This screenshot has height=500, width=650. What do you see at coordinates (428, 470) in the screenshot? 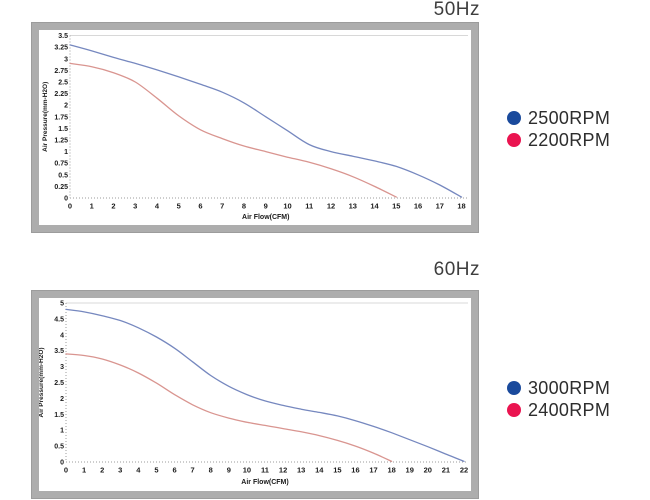
I see `svg-text: 20` at bounding box center [428, 470].